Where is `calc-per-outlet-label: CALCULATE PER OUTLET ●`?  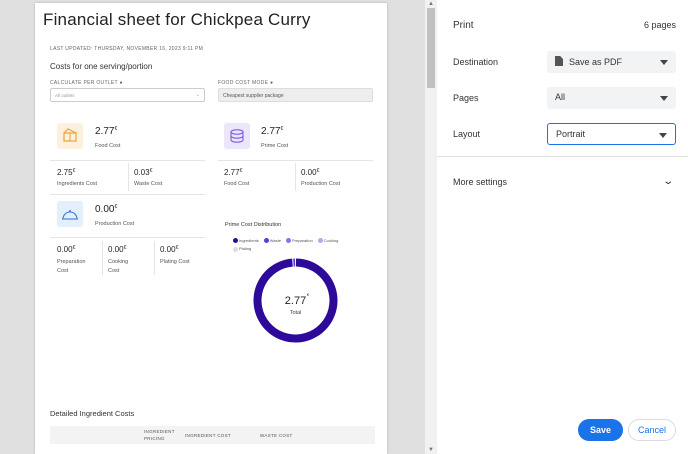 calc-per-outlet-label: CALCULATE PER OUTLET ● is located at coordinates (86, 83).